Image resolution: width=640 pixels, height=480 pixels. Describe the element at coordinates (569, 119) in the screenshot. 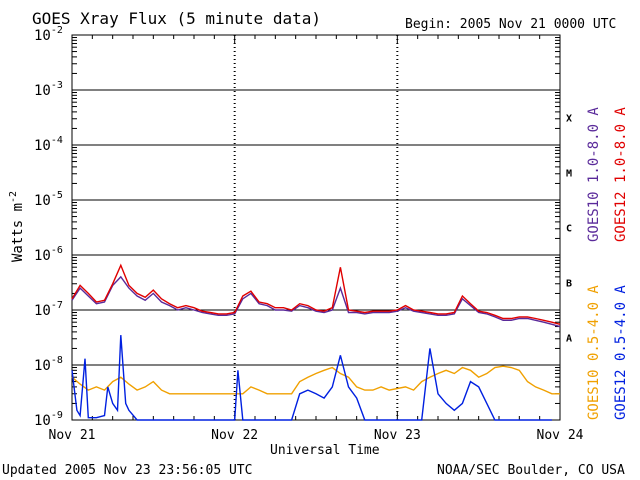

I see `flare-class-label: X` at that location.